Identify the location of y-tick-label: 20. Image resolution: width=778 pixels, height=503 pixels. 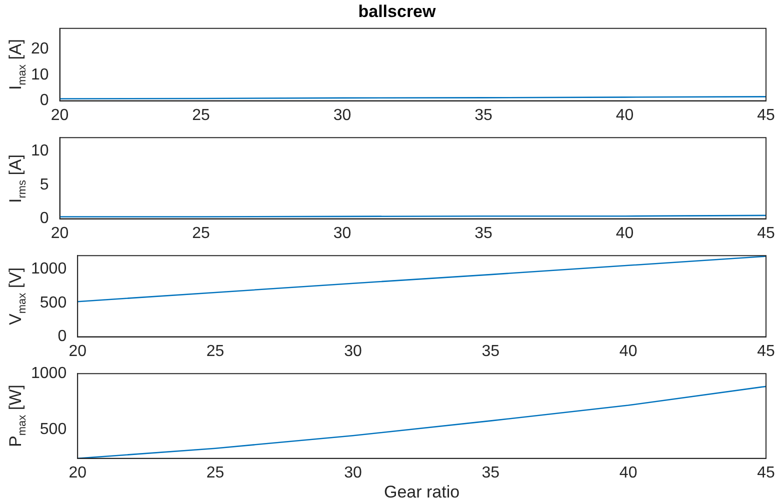
(40, 49).